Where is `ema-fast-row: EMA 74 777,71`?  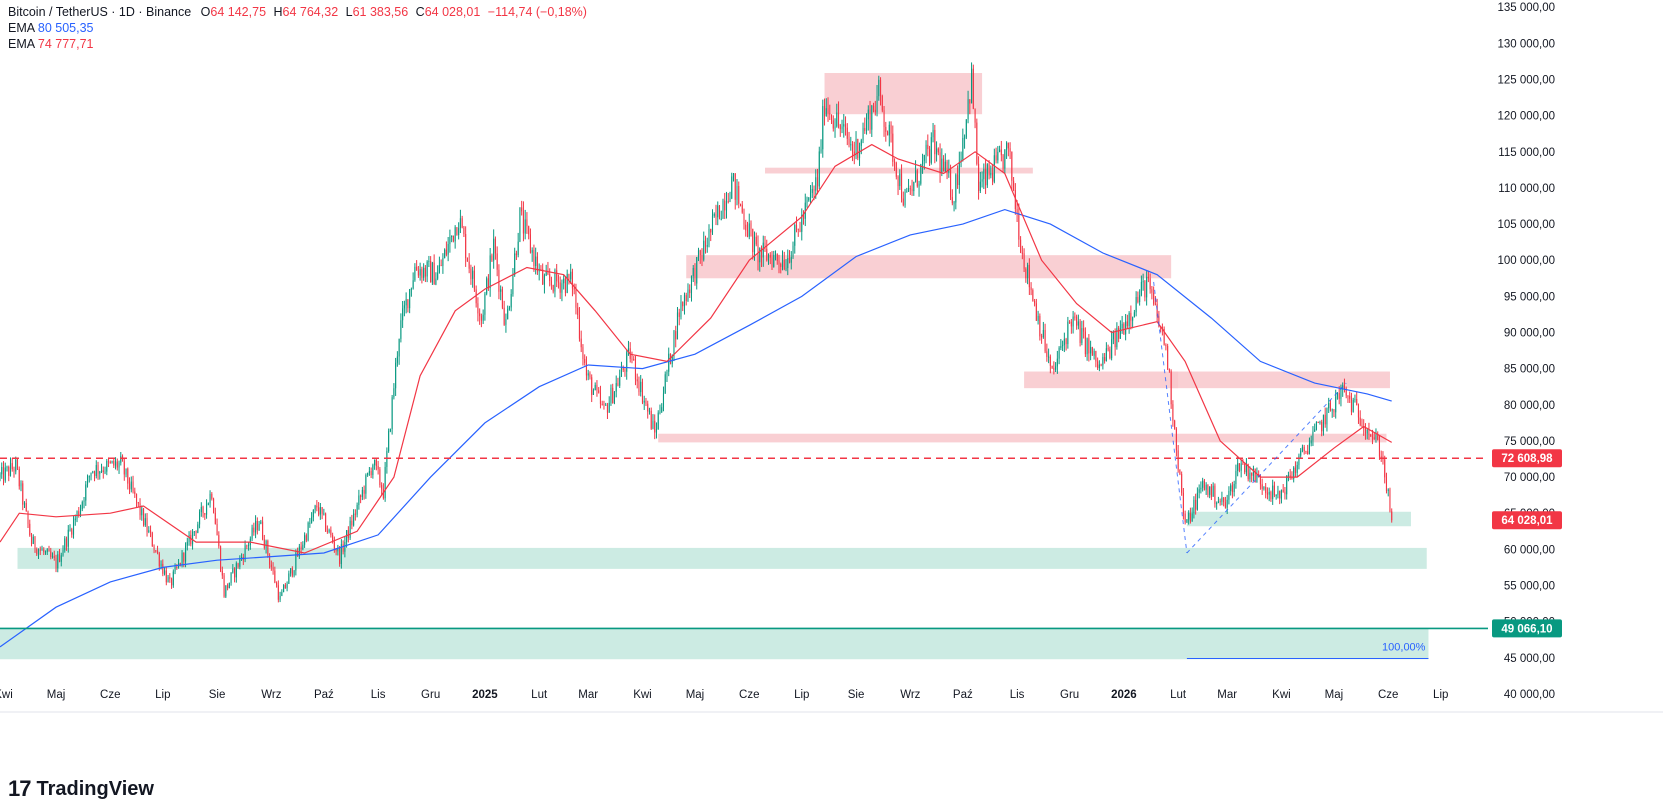 ema-fast-row: EMA 74 777,71 is located at coordinates (297, 44).